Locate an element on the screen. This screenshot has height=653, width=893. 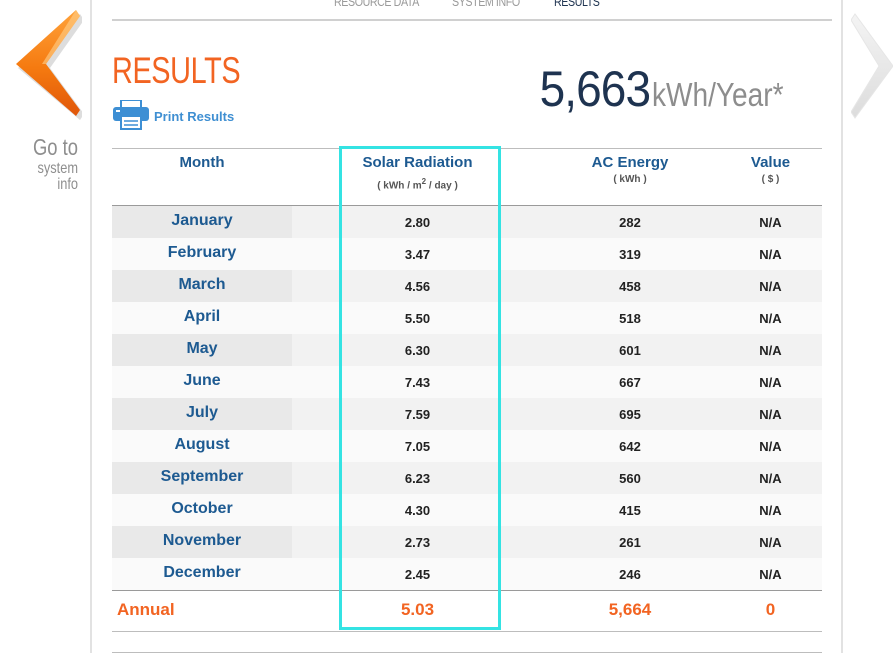
top-nav: RESOURCE DATA SYSTEM INFO RESULTS is located at coordinates (472, 7).